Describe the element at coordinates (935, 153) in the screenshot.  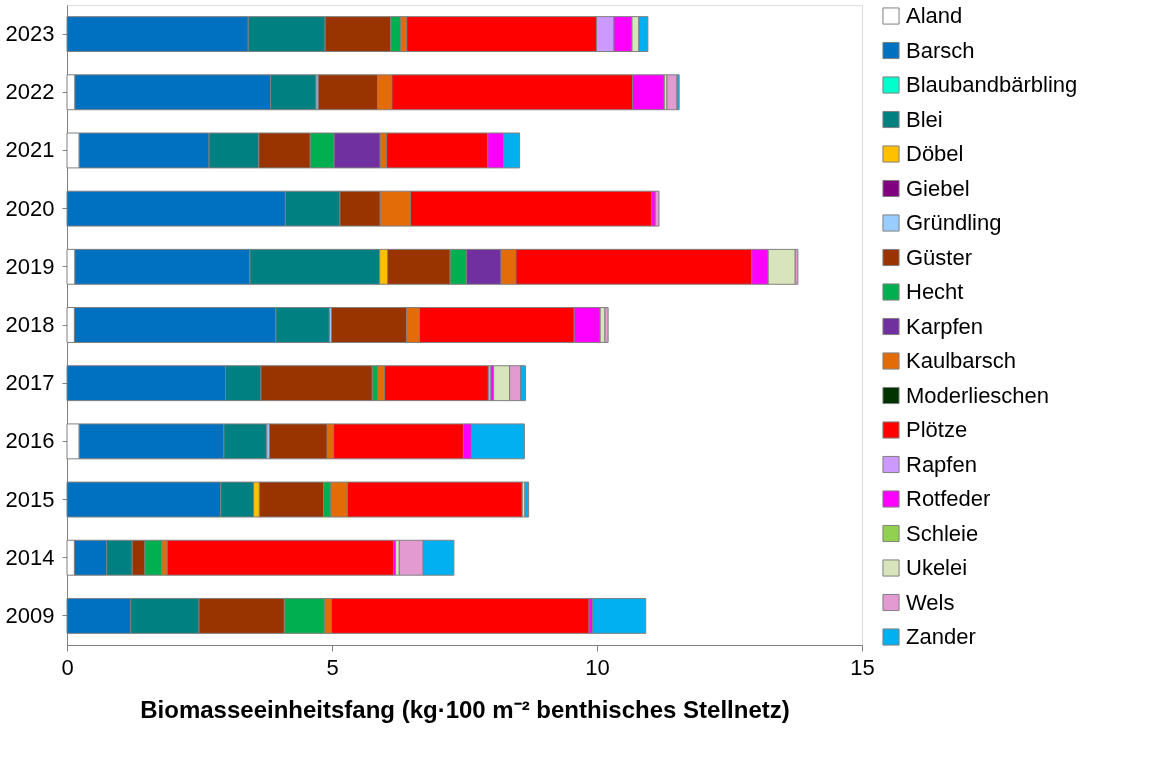
I see `legend-label: Döbel` at that location.